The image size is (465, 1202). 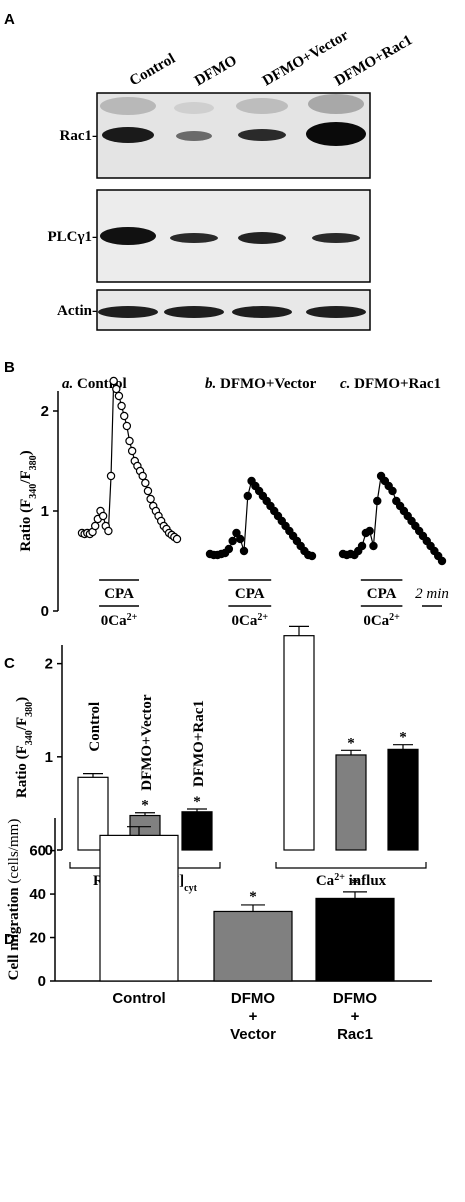 What do you see at coordinates (9, 939) in the screenshot?
I see `panel-label: D` at bounding box center [9, 939].